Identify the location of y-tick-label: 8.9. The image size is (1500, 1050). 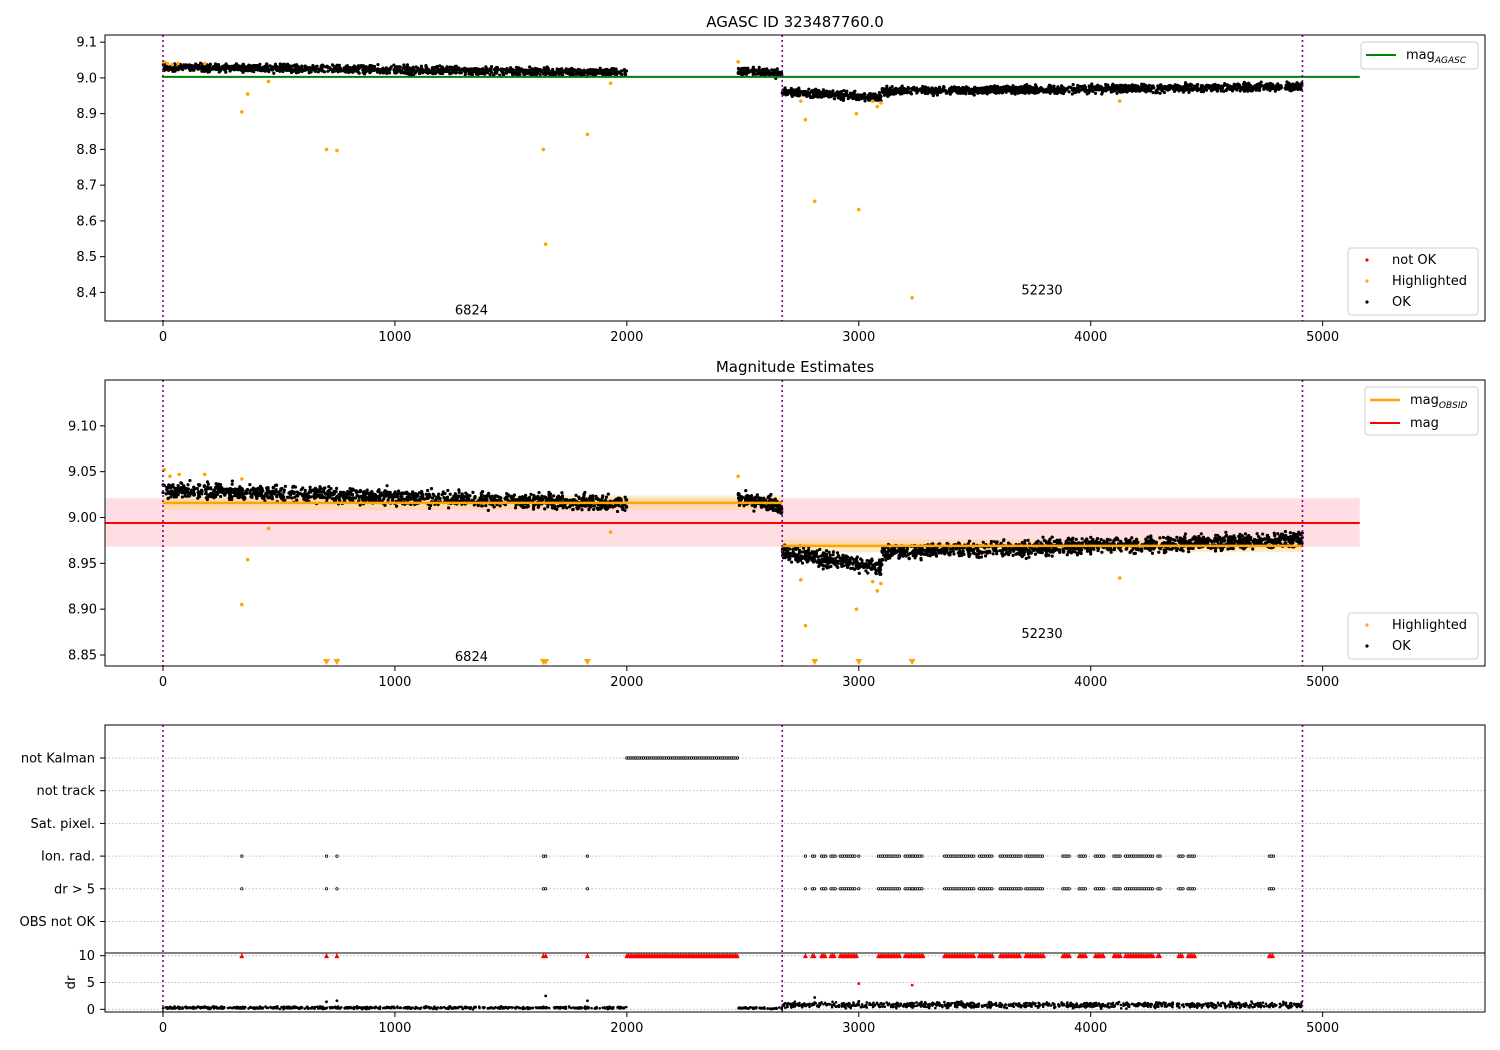
(86, 114).